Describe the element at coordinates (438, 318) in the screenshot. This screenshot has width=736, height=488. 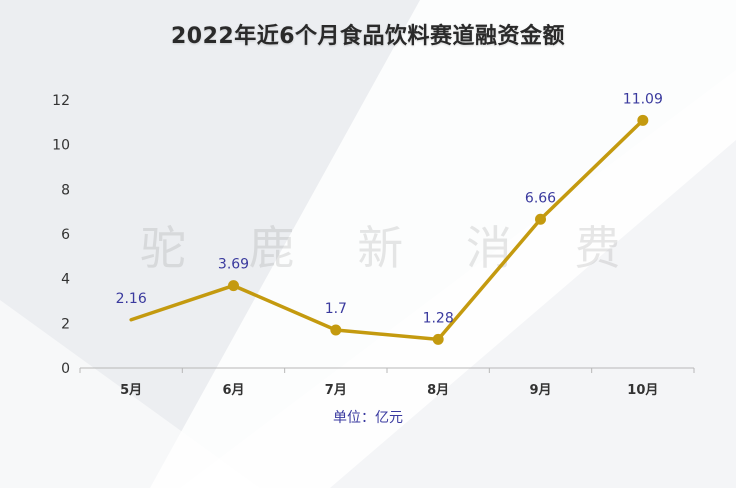
I see `data-label: 1.28` at that location.